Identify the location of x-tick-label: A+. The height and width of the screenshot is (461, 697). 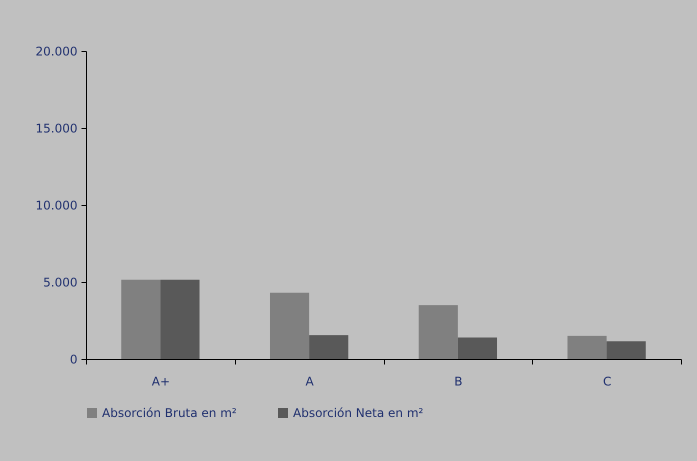
(161, 381).